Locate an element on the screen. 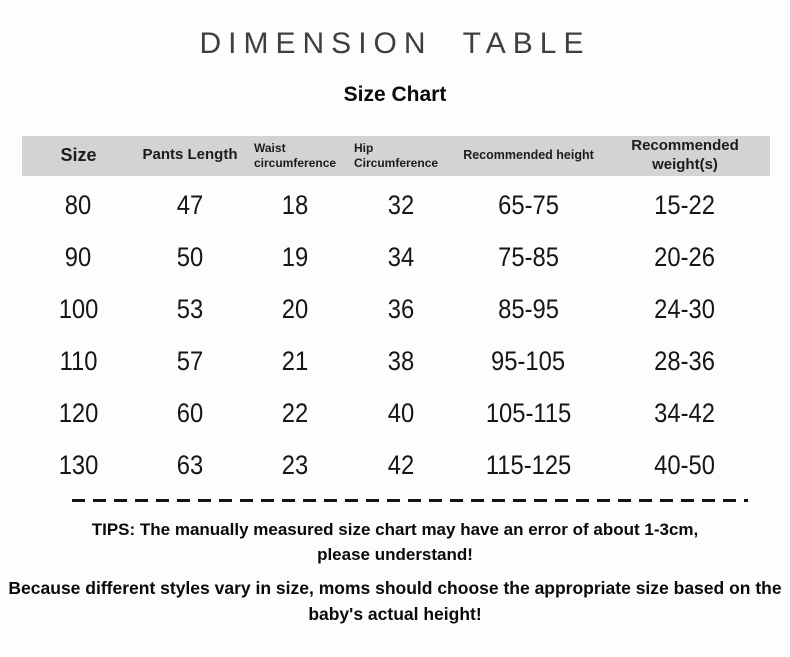  table-row: 130 63 23 42 115-125 40-50 is located at coordinates (396, 466).